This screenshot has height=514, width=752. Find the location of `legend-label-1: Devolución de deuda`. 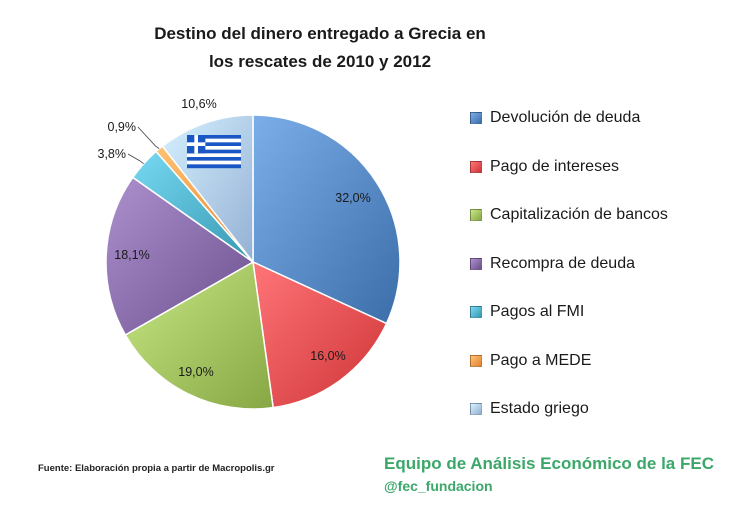

legend-label-1: Devolución de deuda is located at coordinates (565, 118).